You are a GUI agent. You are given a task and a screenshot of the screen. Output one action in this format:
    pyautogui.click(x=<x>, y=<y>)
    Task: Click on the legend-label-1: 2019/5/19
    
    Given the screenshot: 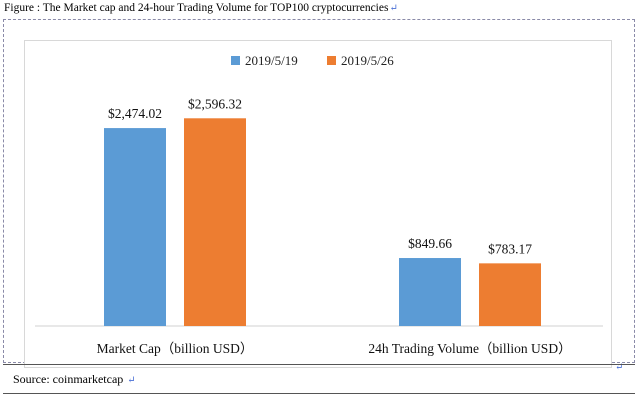 What is the action you would take?
    pyautogui.click(x=271, y=60)
    